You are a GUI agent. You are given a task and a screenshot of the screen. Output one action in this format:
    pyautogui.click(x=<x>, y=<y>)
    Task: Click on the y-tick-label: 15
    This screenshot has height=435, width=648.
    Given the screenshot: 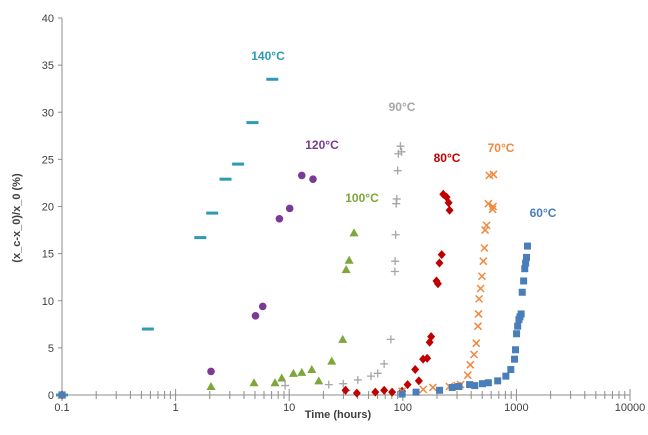 What is the action you would take?
    pyautogui.click(x=48, y=255)
    